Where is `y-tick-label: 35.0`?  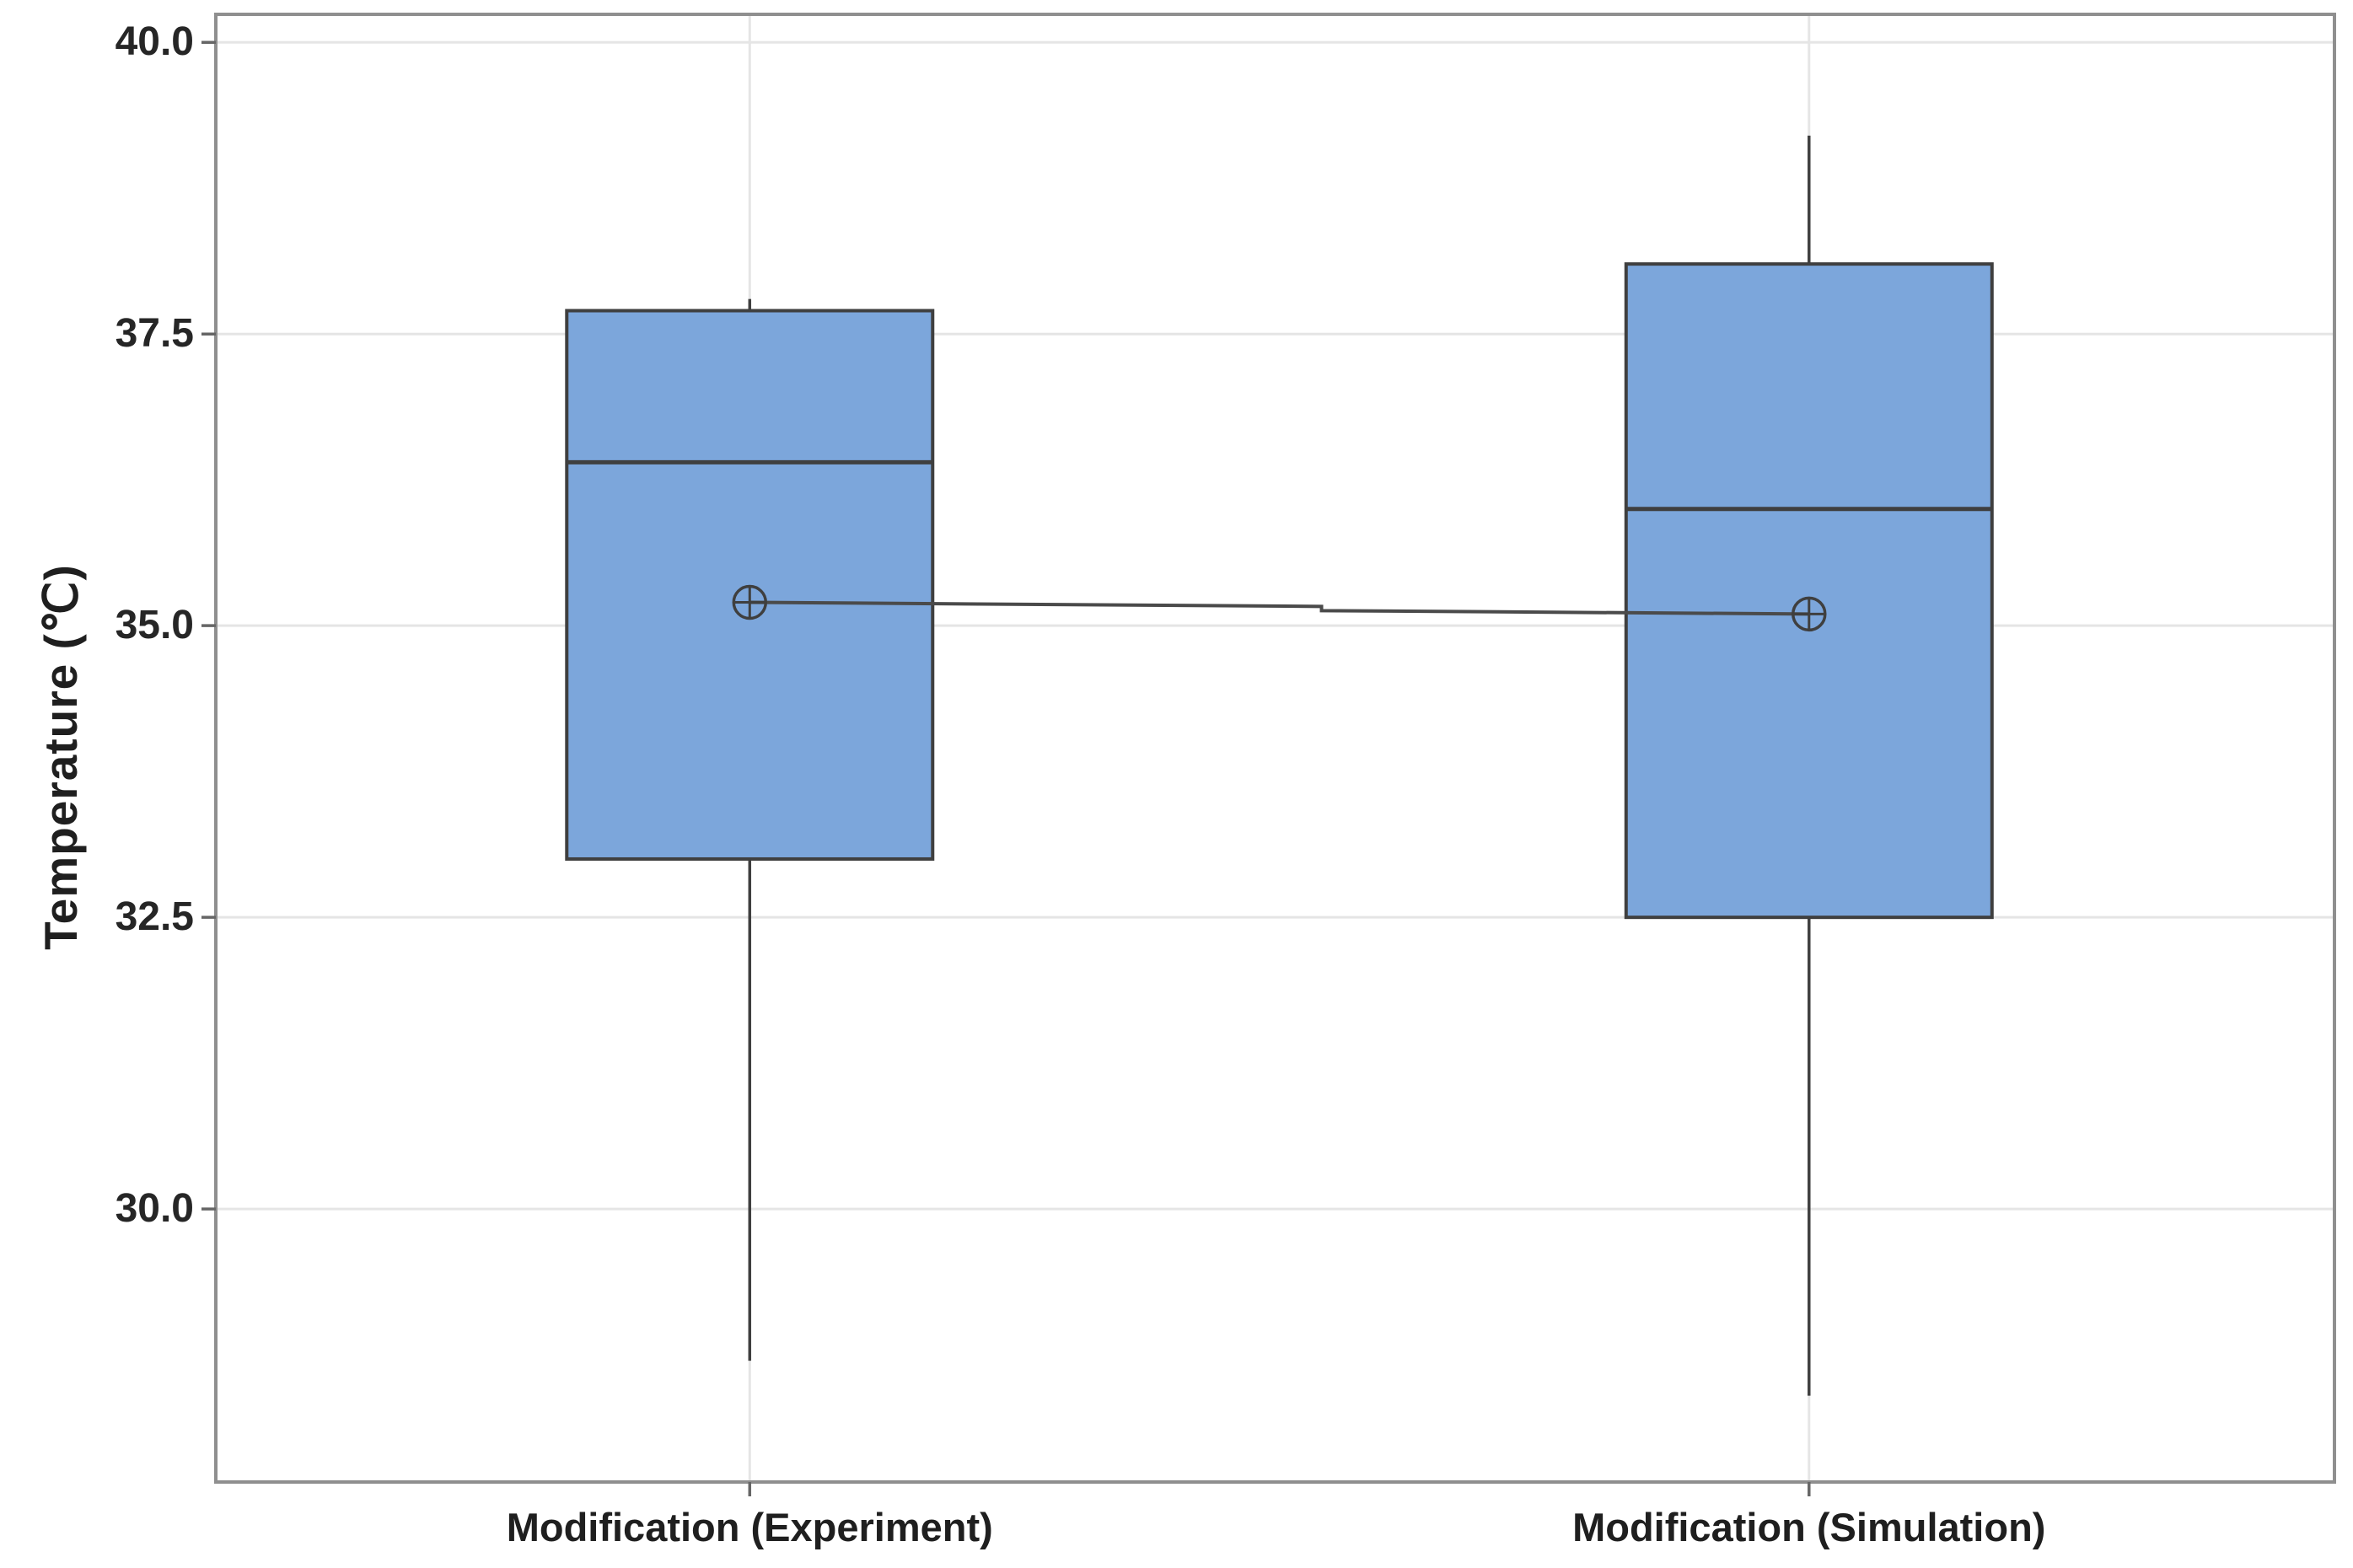
y-tick-label: 35.0 is located at coordinates (154, 625).